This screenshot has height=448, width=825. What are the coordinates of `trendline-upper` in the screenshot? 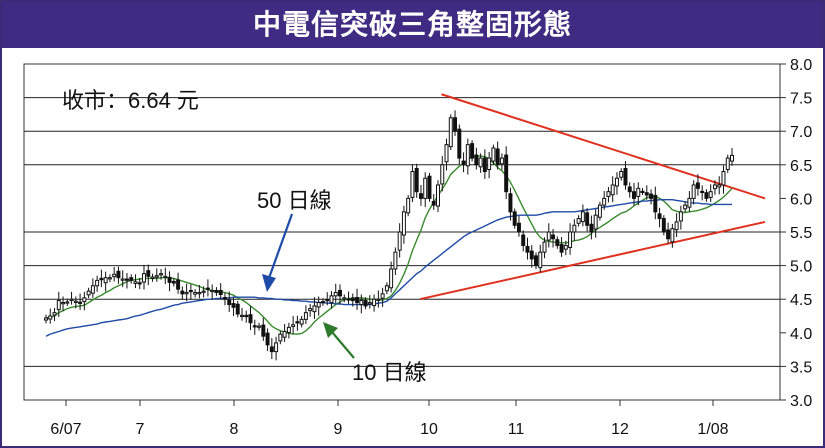 It's located at (603, 146).